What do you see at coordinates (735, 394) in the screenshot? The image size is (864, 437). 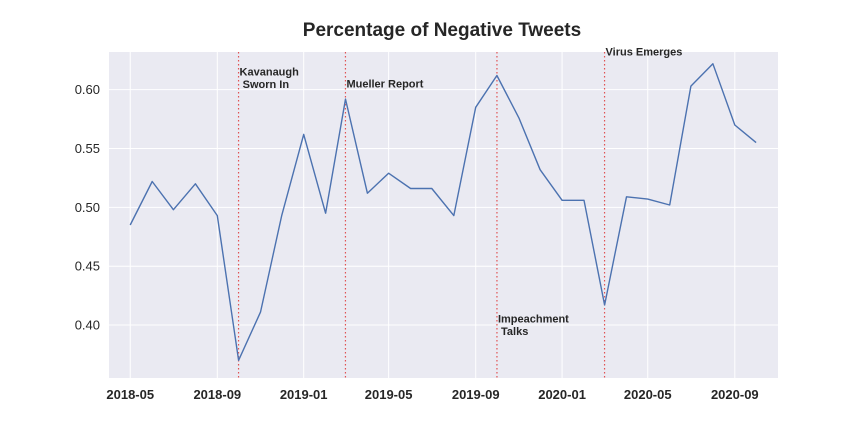 I see `x-tick-label: 2020-09` at bounding box center [735, 394].